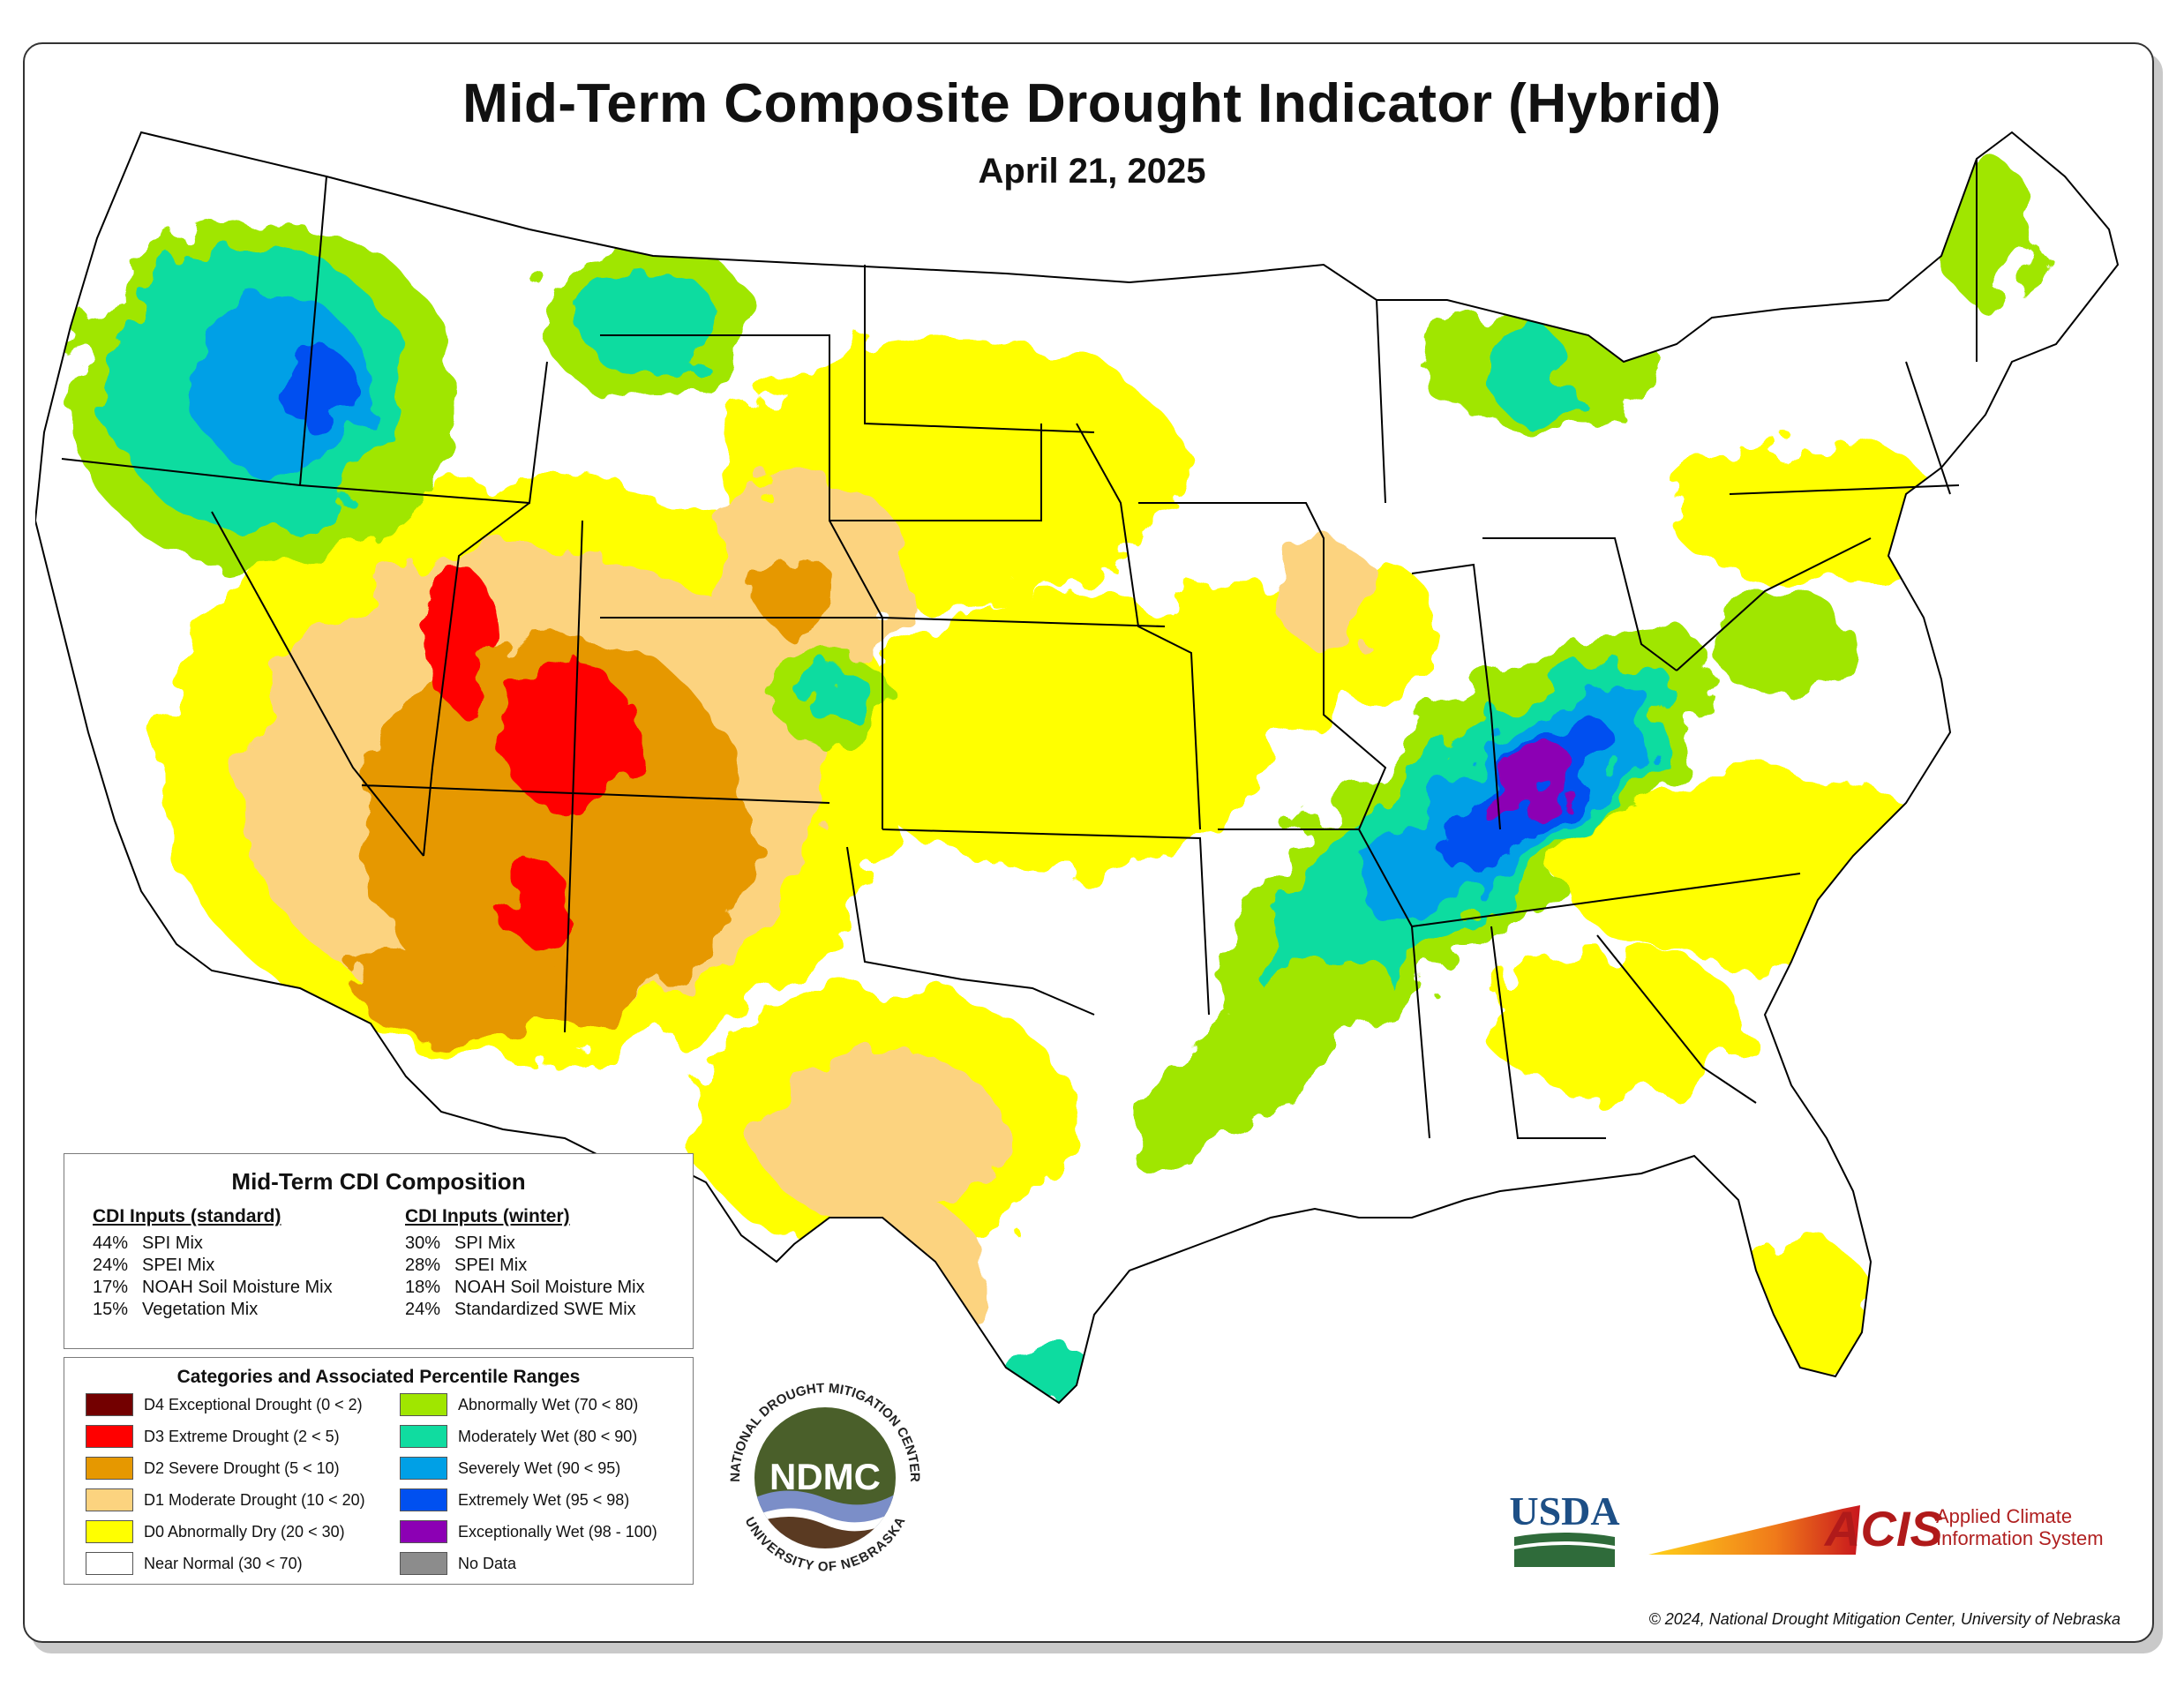 The width and height of the screenshot is (2184, 1687). I want to click on legend-item: No Data, so click(458, 1563).